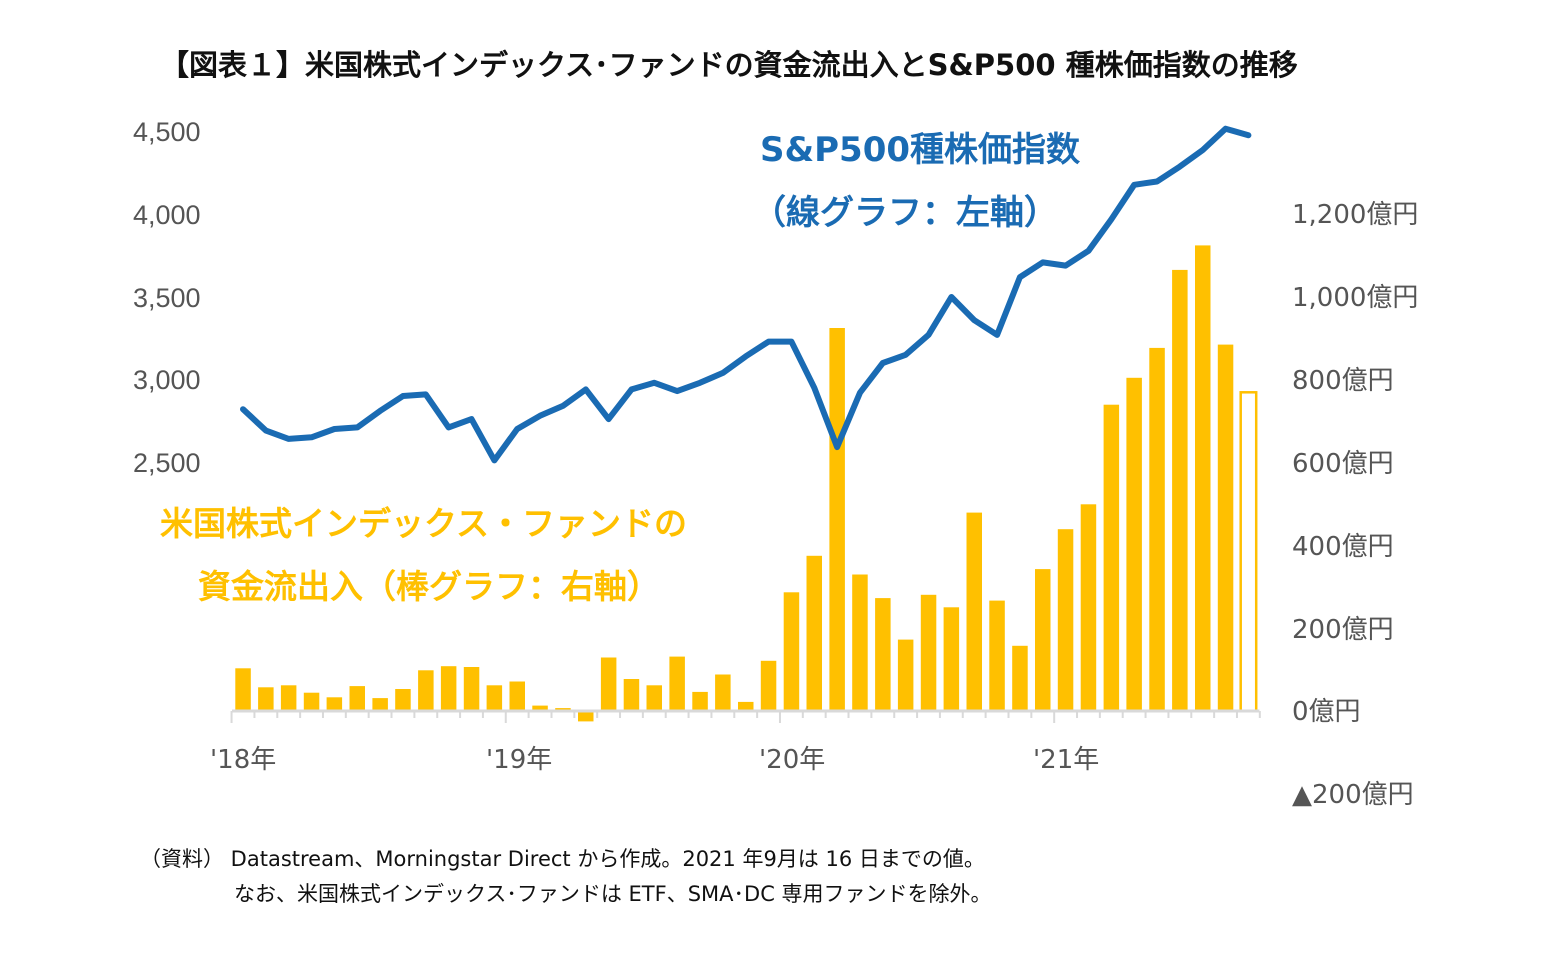 The height and width of the screenshot is (962, 1551). I want to click on left-tick-4500: 4,500, so click(167, 132).